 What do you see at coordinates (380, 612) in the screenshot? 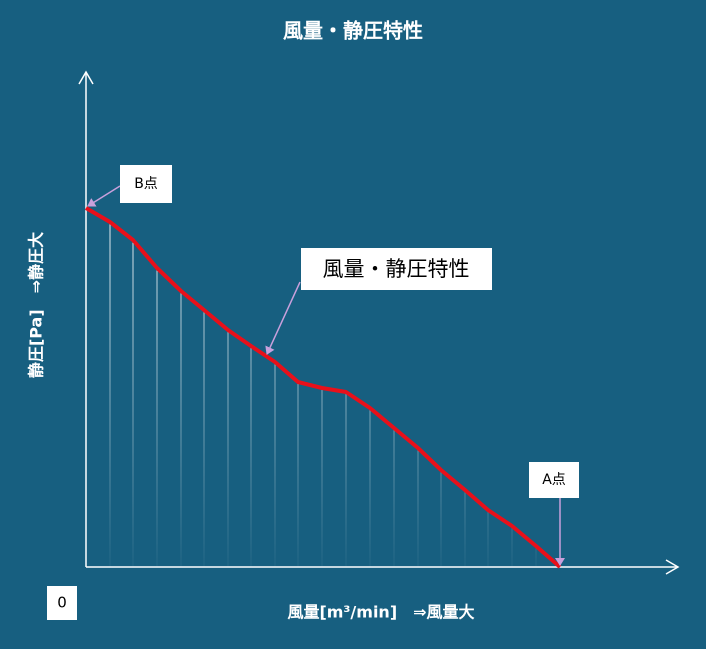
I see `x-axis-label: 風量[m³/min] ⇒風量大` at bounding box center [380, 612].